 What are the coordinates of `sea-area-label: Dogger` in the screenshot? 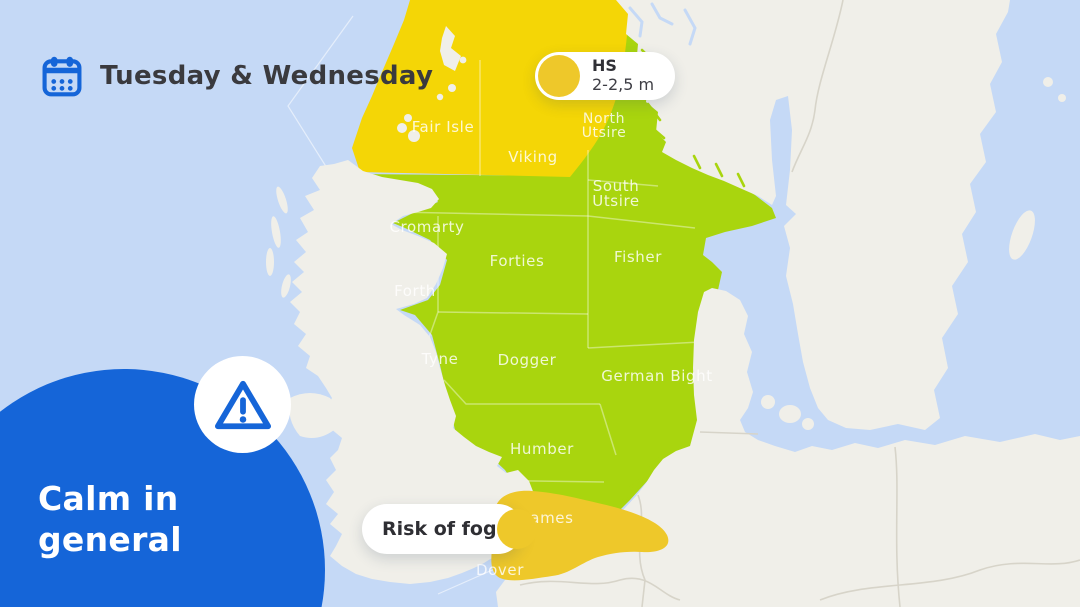 It's located at (527, 360).